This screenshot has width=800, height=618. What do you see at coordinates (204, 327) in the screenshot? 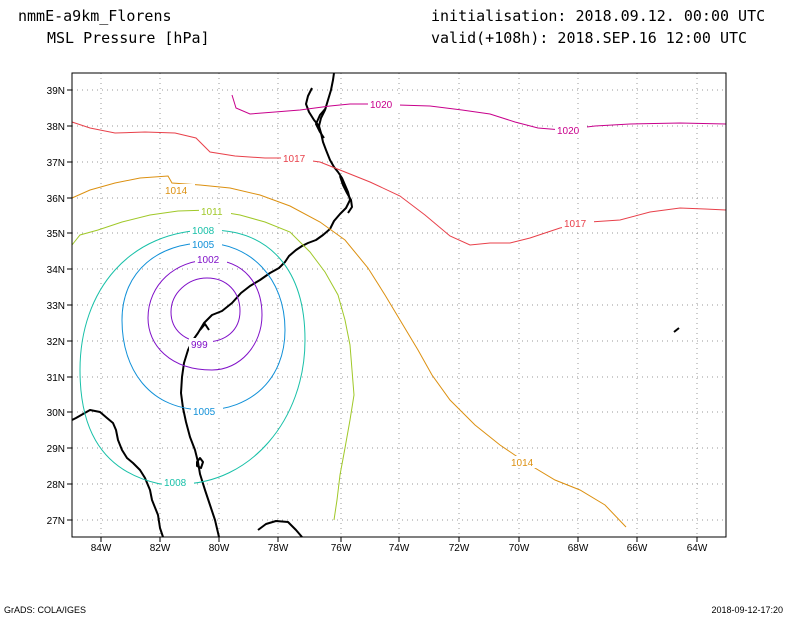
I see `sc-sound` at bounding box center [204, 327].